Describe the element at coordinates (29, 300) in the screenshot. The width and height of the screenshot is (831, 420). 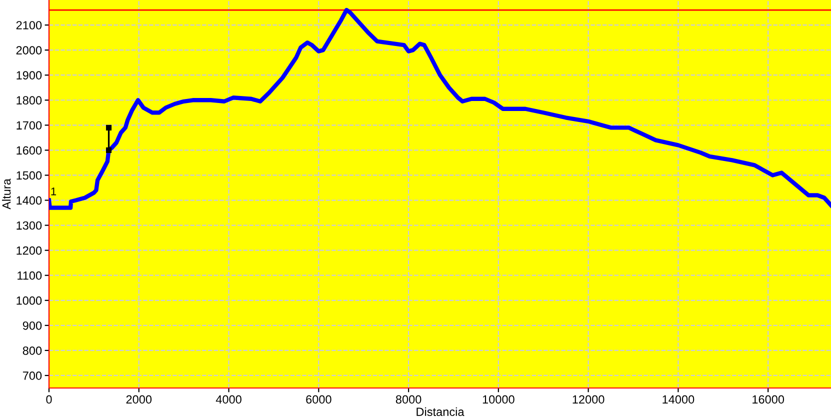
I see `y-tick-label: 1000` at that location.